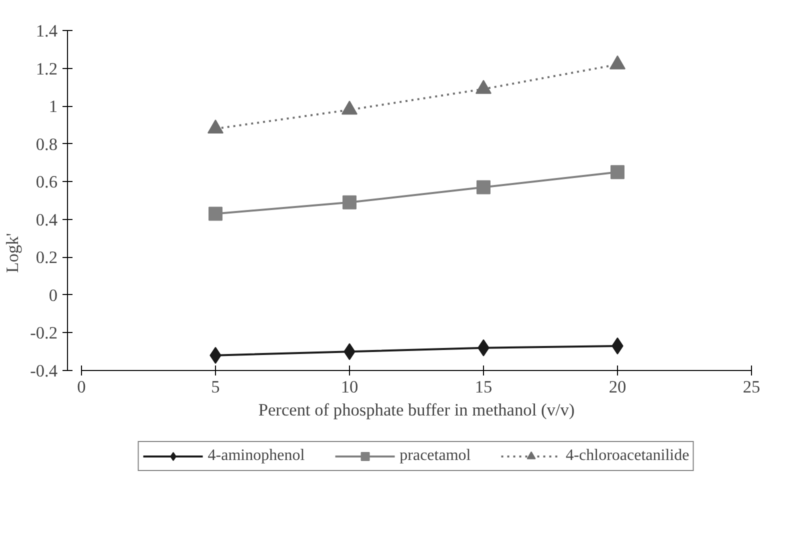 The width and height of the screenshot is (803, 555). What do you see at coordinates (215, 387) in the screenshot?
I see `x-tick-label: 5` at bounding box center [215, 387].